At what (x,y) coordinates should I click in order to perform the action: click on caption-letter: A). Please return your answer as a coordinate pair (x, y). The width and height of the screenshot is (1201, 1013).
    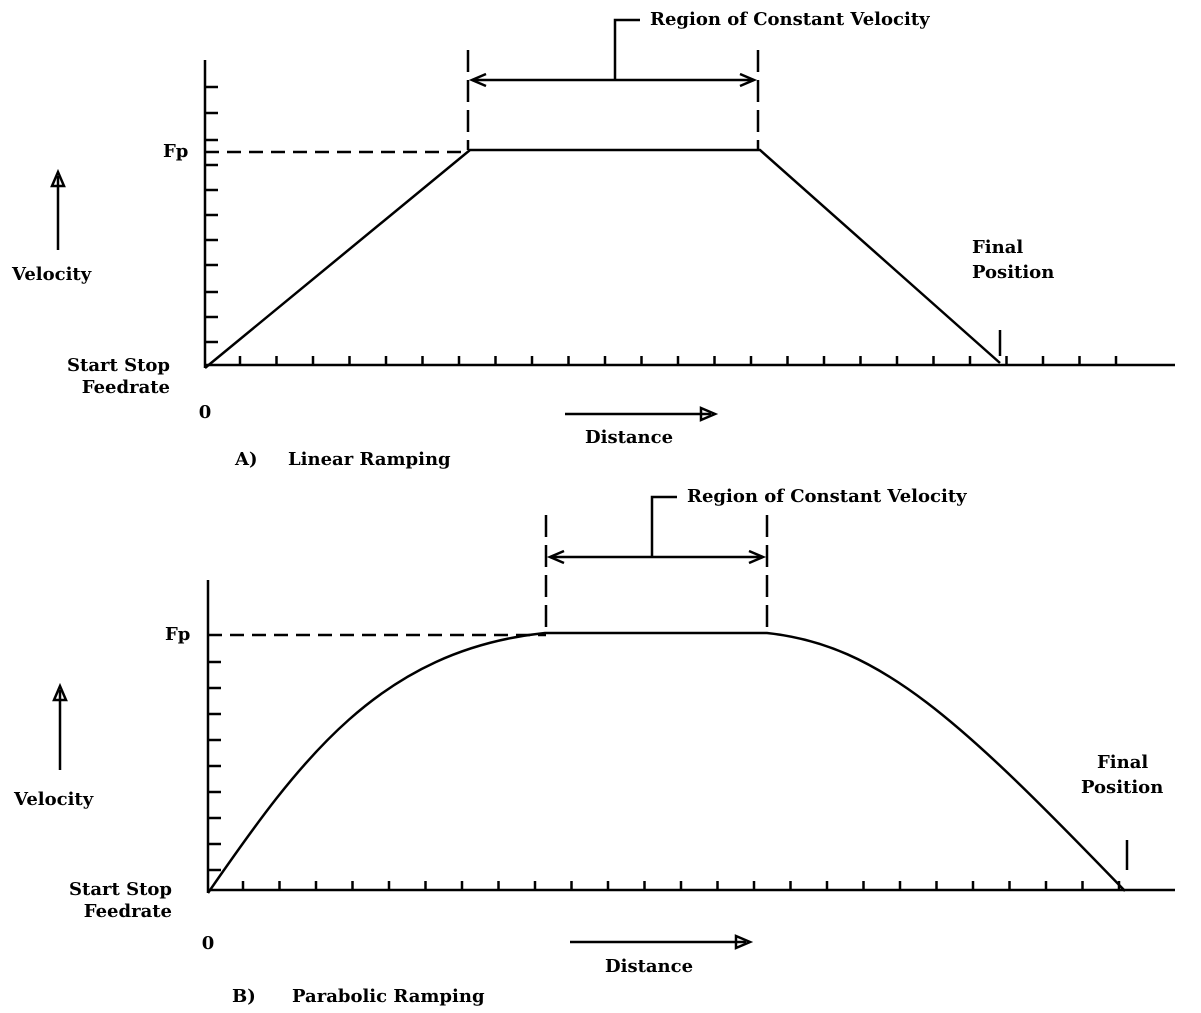
    Looking at the image, I should click on (245, 459).